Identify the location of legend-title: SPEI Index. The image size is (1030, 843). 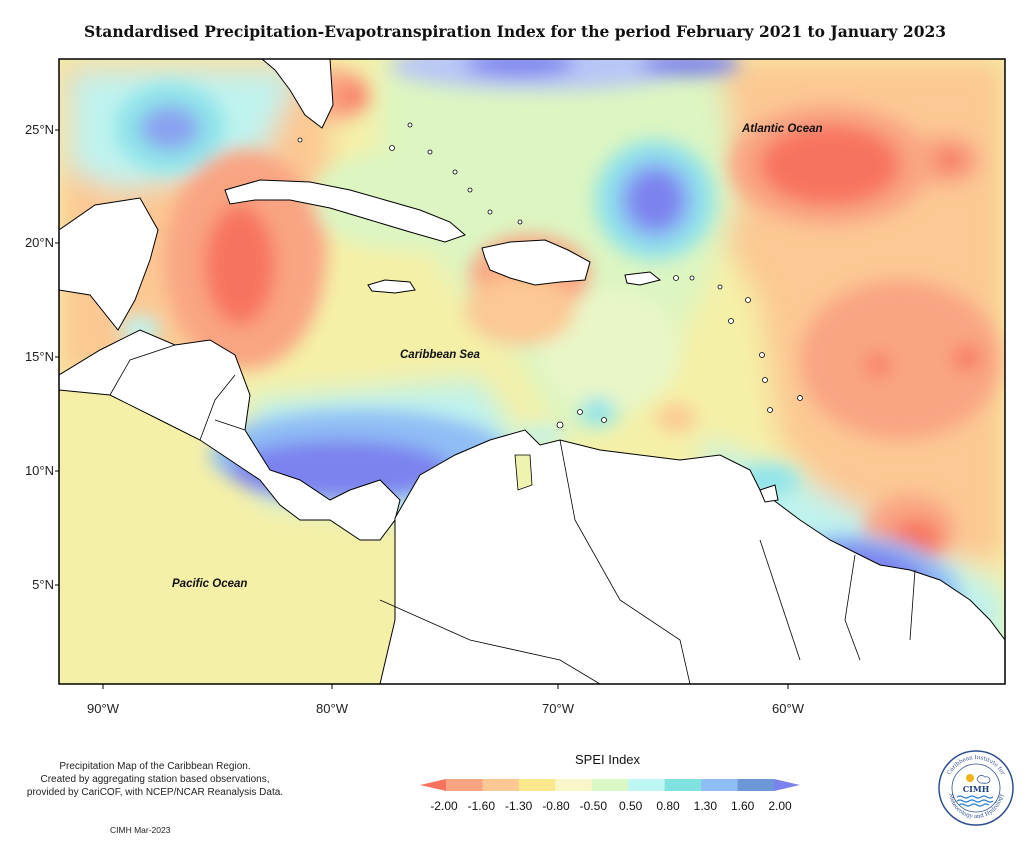
(608, 759).